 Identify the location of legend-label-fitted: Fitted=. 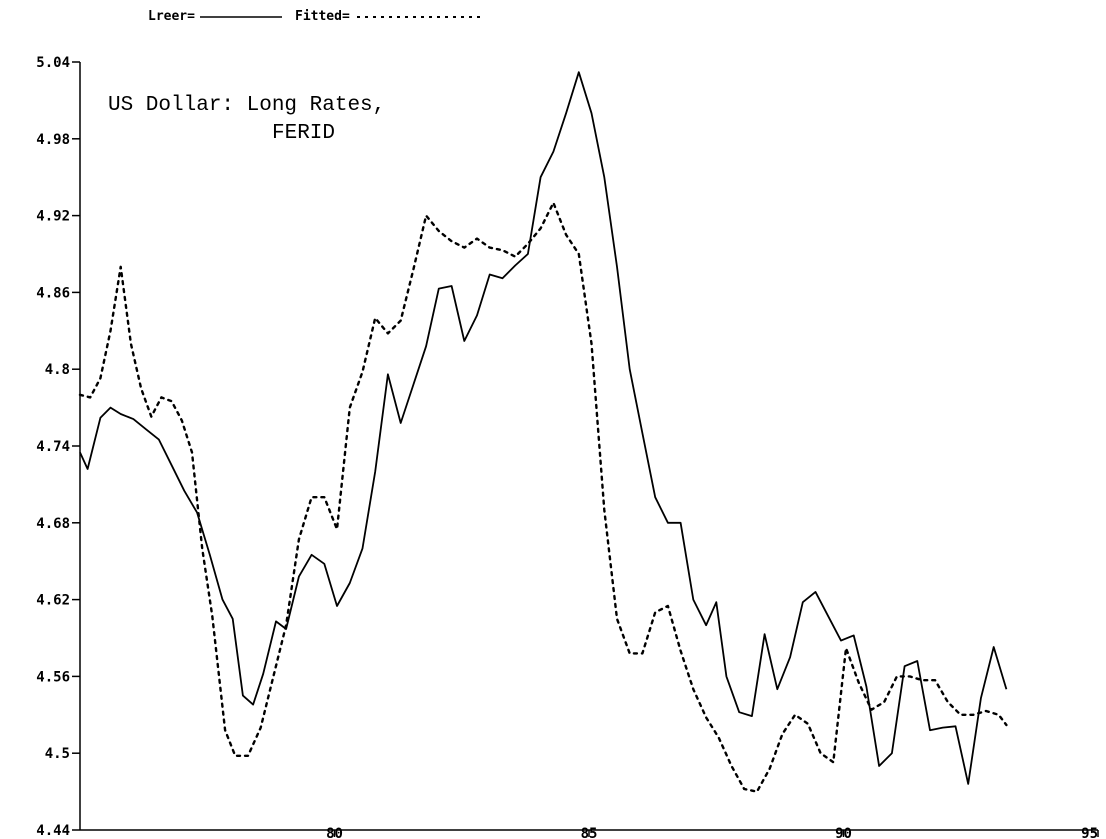
(322, 16).